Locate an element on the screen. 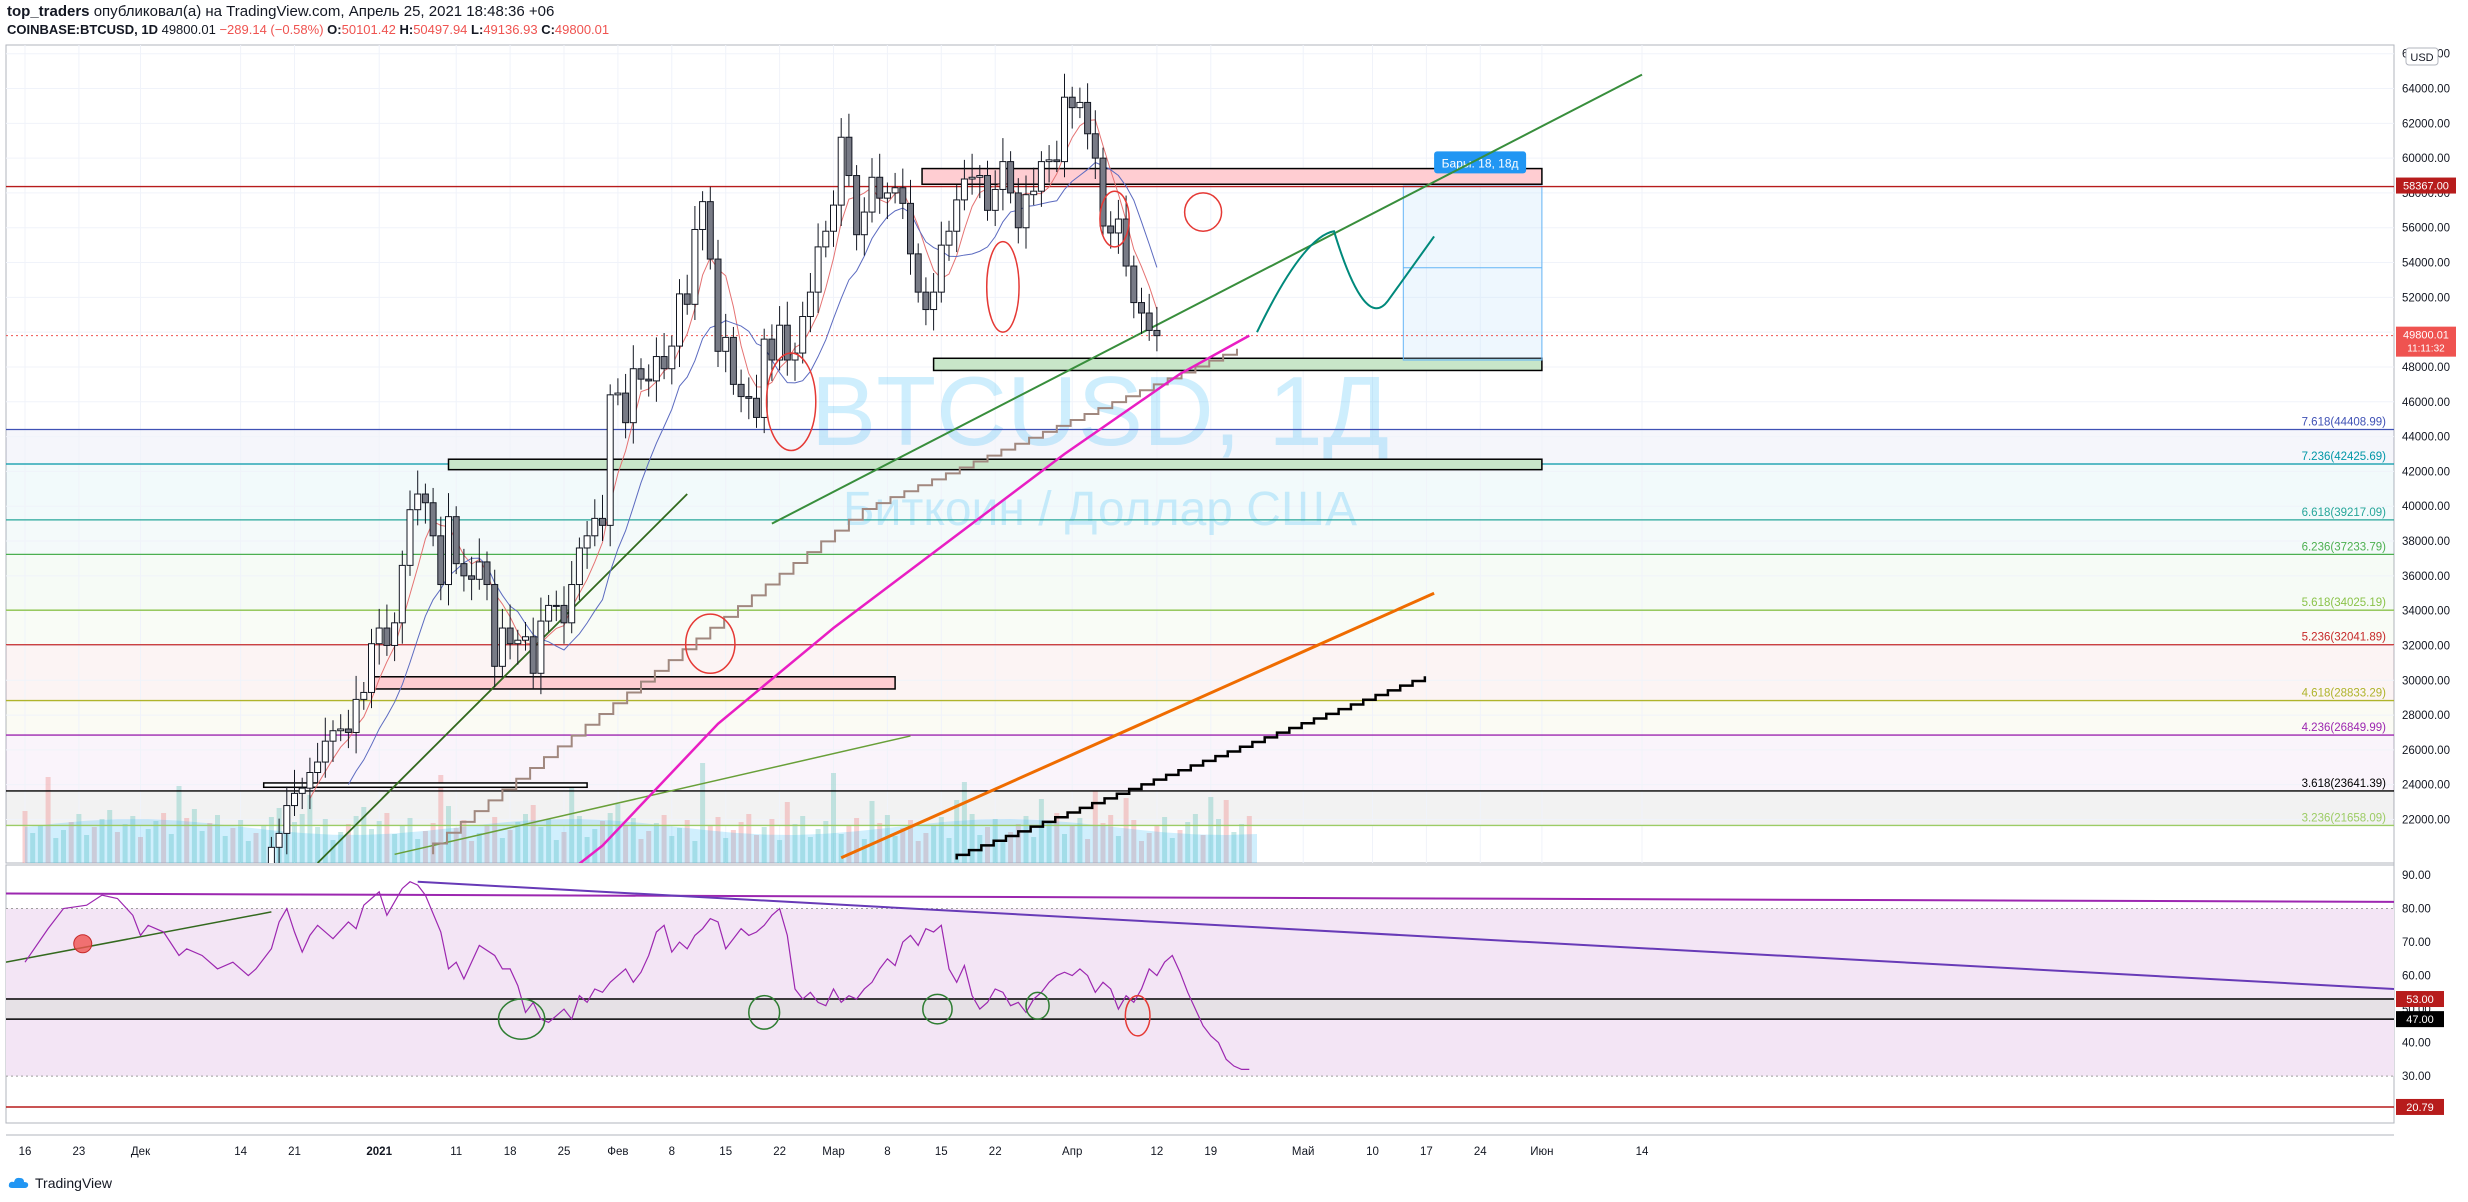 This screenshot has width=2468, height=1202. rsi-line is located at coordinates (637, 975).